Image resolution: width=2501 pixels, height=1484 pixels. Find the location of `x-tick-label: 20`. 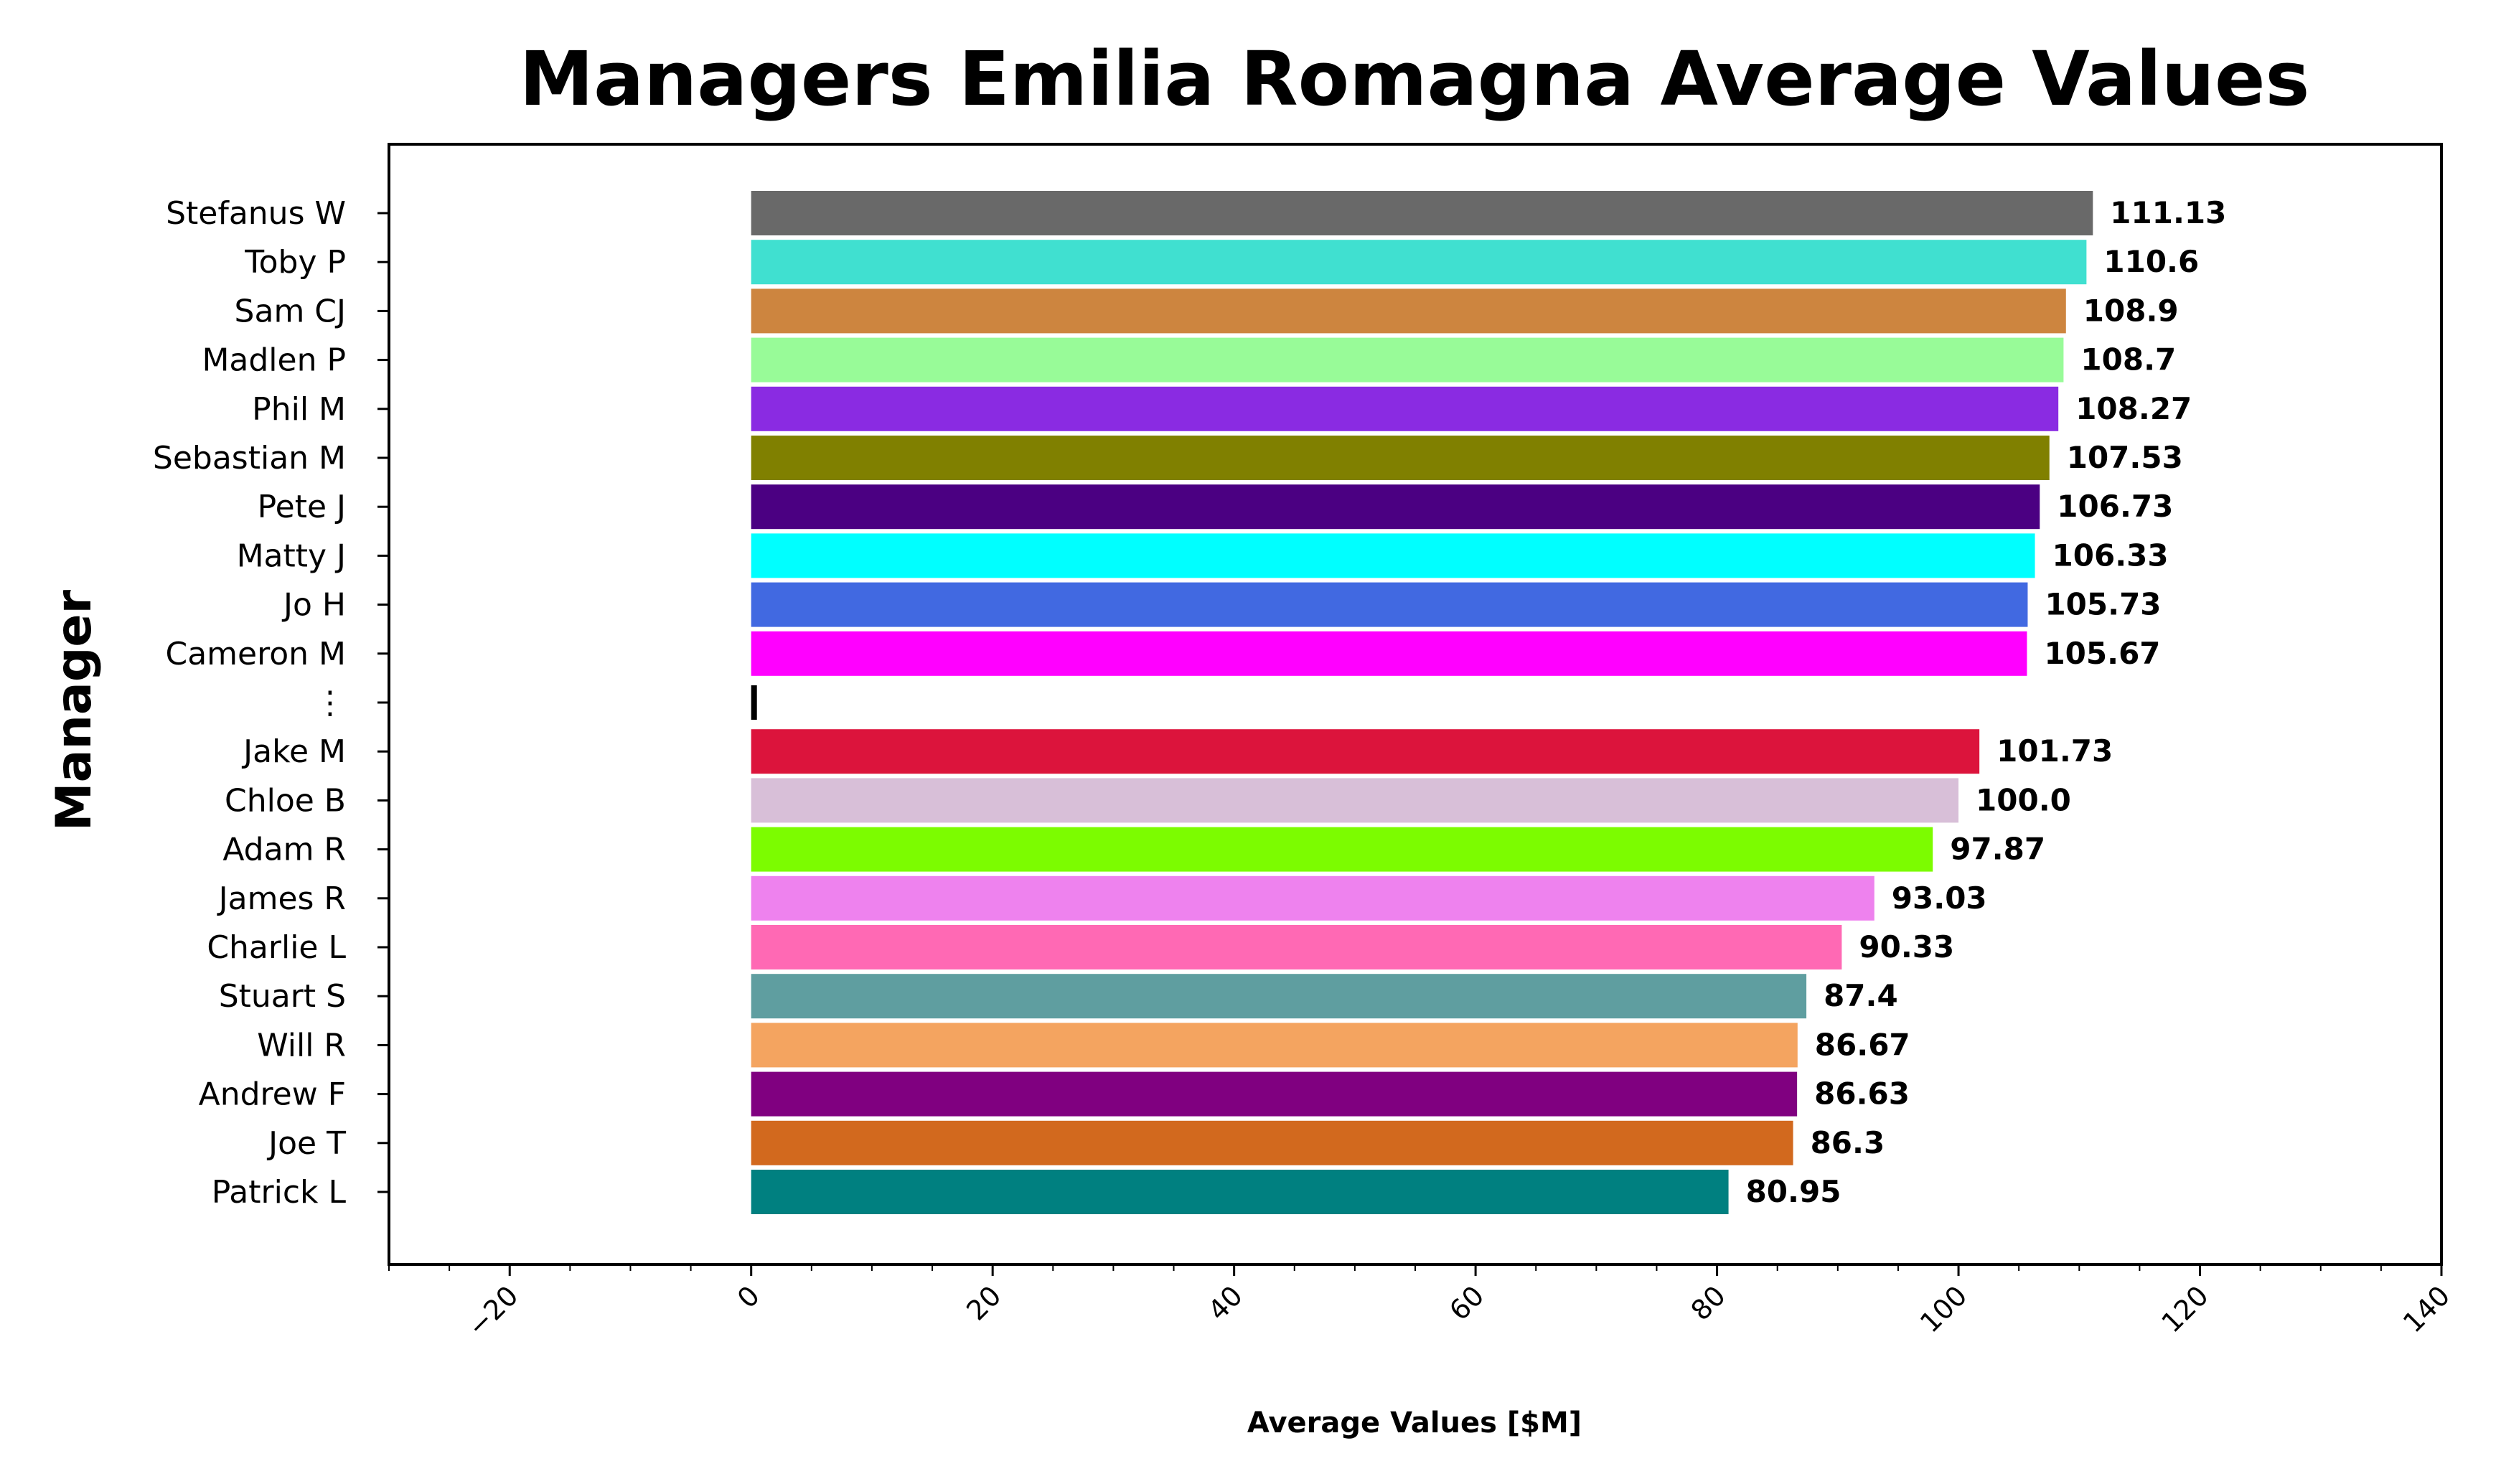

x-tick-label: 20 is located at coordinates (983, 1302).